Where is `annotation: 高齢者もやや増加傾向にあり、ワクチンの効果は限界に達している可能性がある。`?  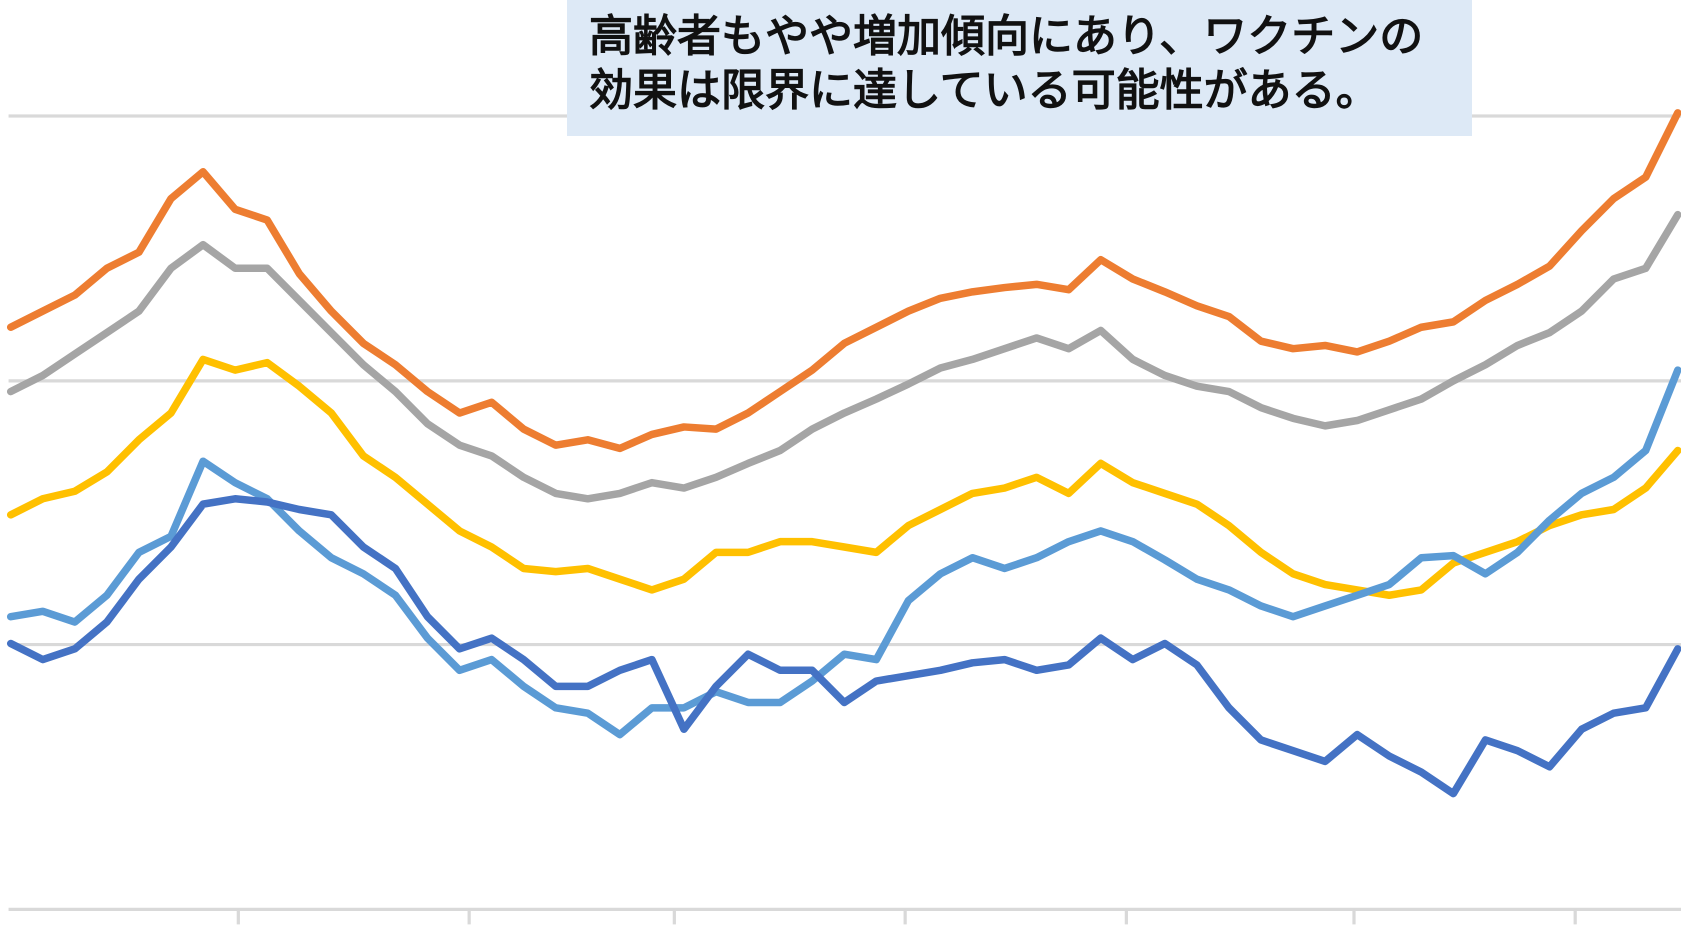
annotation: 高齢者もやや増加傾向にあり、ワクチンの効果は限界に達している可能性がある。 is located at coordinates (1019, 68).